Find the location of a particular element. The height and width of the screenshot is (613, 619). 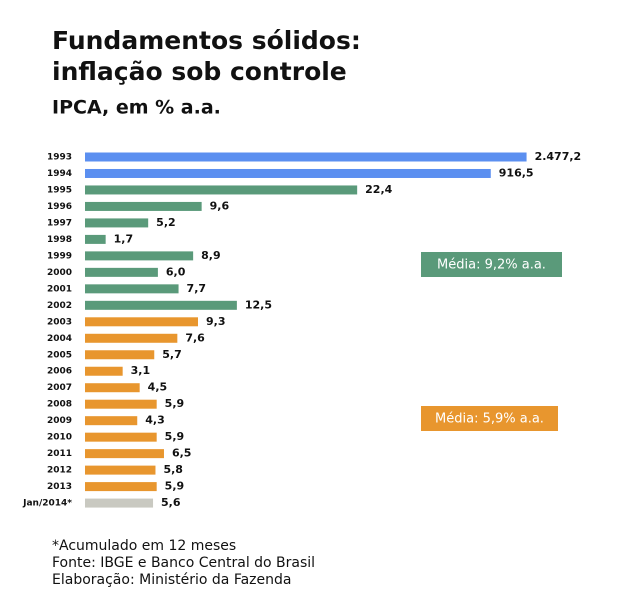

data-label: 7,7 is located at coordinates (197, 288).